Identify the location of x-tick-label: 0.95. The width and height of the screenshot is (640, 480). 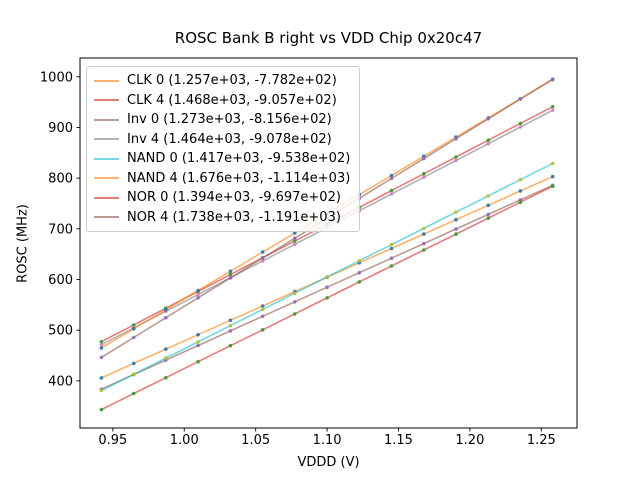
(112, 440).